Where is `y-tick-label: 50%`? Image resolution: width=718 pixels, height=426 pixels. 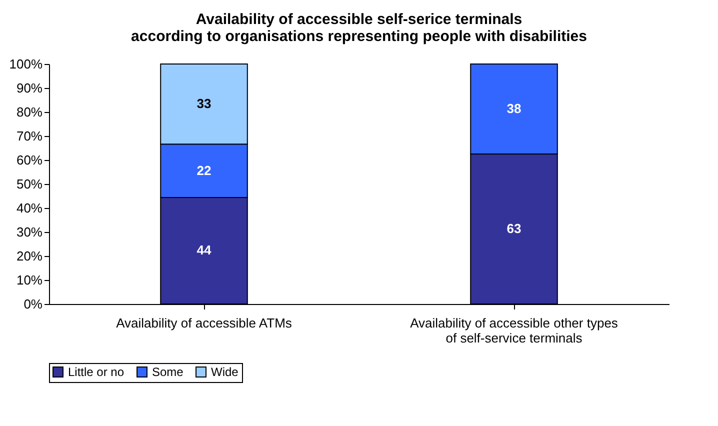 y-tick-label: 50% is located at coordinates (29, 184).